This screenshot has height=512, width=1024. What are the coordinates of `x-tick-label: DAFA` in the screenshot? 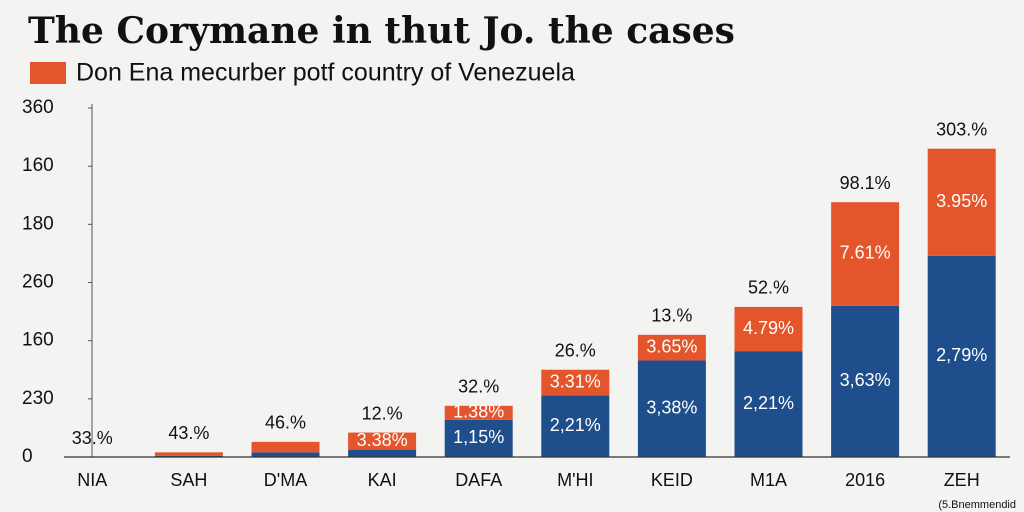 It's located at (478, 480).